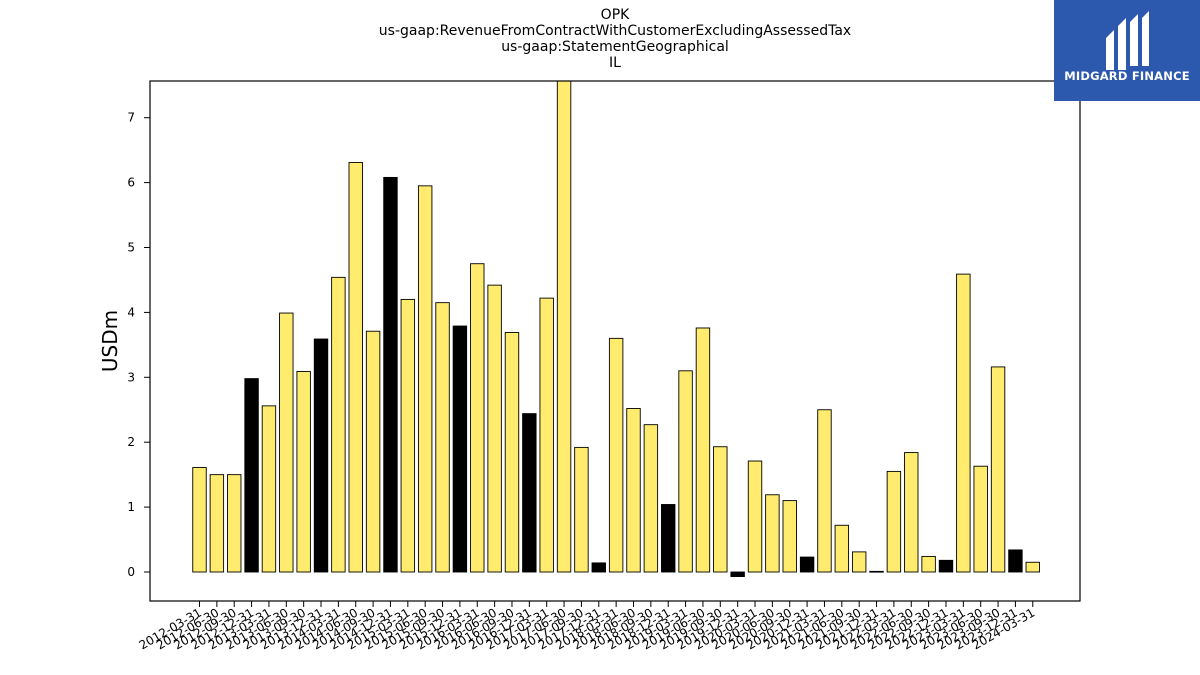 The image size is (1200, 675). Describe the element at coordinates (131, 118) in the screenshot. I see `y-tick-label: 7` at that location.